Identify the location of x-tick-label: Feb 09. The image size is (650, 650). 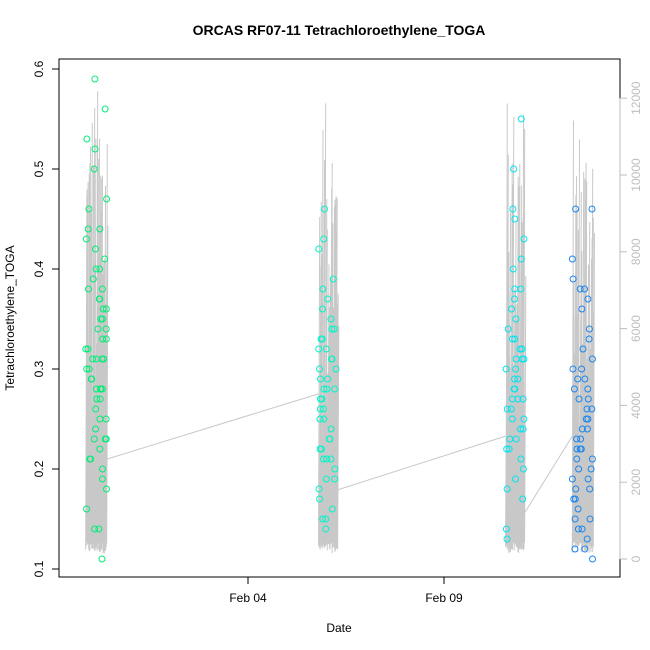
(444, 598).